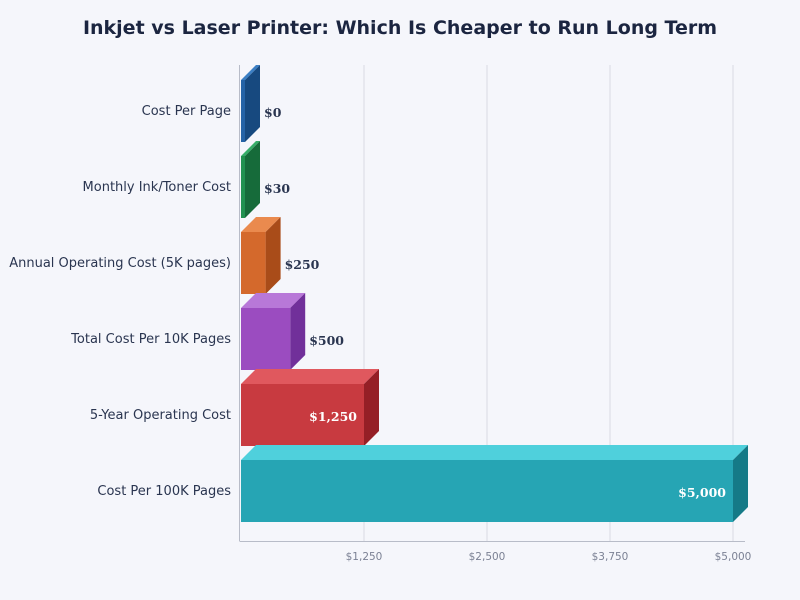  Describe the element at coordinates (261, 103) in the screenshot. I see `bar: $0` at that location.